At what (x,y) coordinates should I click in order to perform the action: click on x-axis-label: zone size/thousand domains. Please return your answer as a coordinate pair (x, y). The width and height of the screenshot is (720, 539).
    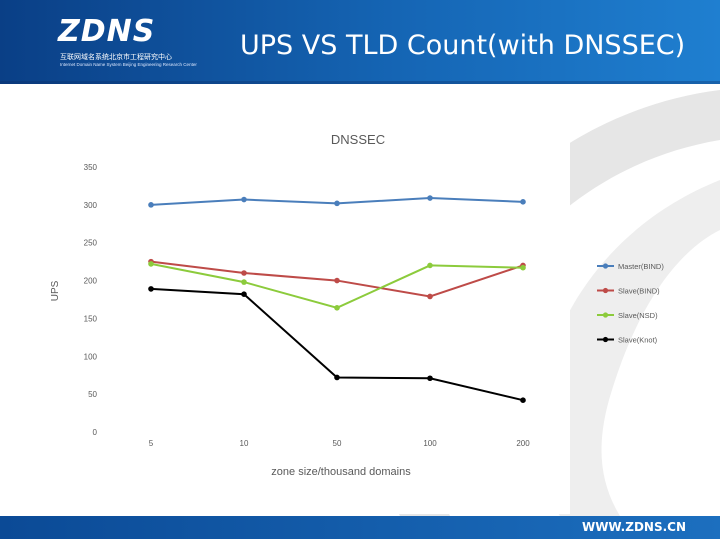
    Looking at the image, I should click on (341, 472).